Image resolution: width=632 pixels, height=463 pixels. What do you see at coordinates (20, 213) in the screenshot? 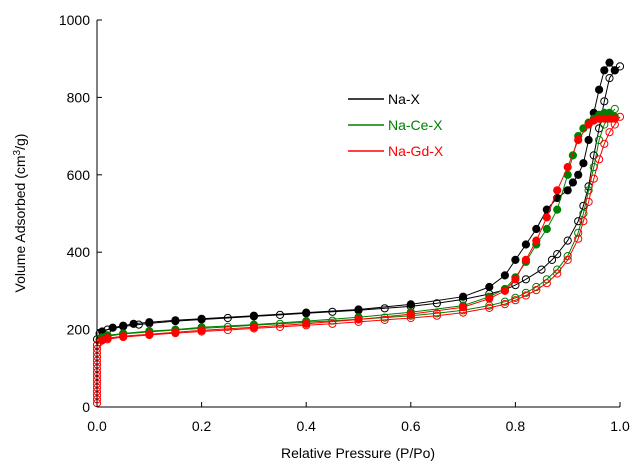
I see `y-axis-label: Volume Adsorbed (cm3/g)` at bounding box center [20, 213].